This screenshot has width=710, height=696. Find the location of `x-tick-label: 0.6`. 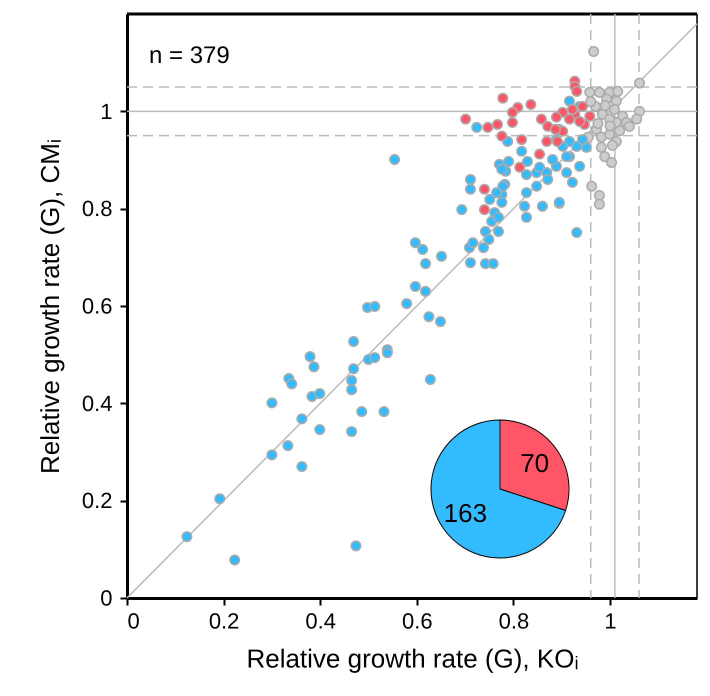

x-tick-label: 0.6 is located at coordinates (417, 621).